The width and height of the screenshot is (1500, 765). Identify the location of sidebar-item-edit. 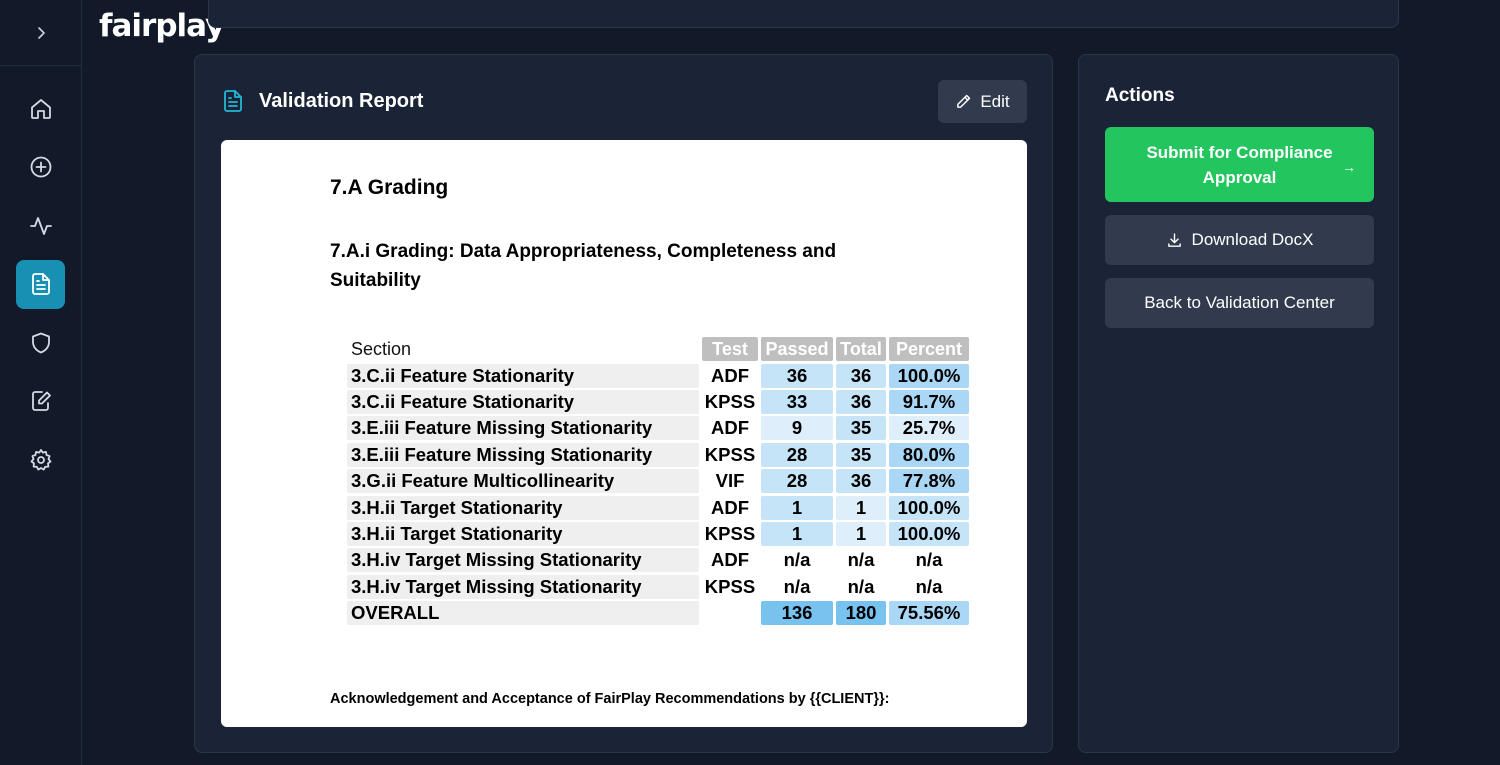
(40, 401).